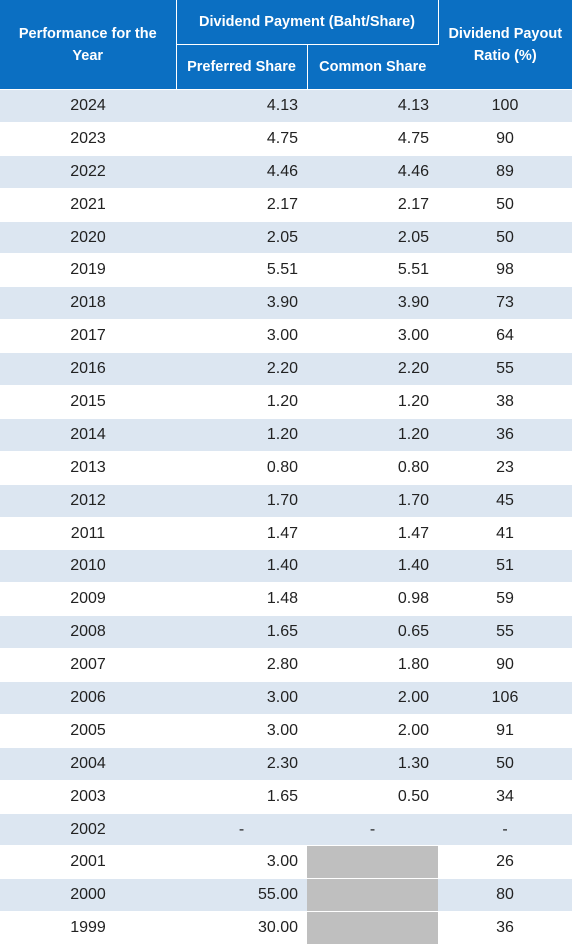 The image size is (572, 949). I want to click on table-row: 2005 3.00 2.00 91, so click(286, 731).